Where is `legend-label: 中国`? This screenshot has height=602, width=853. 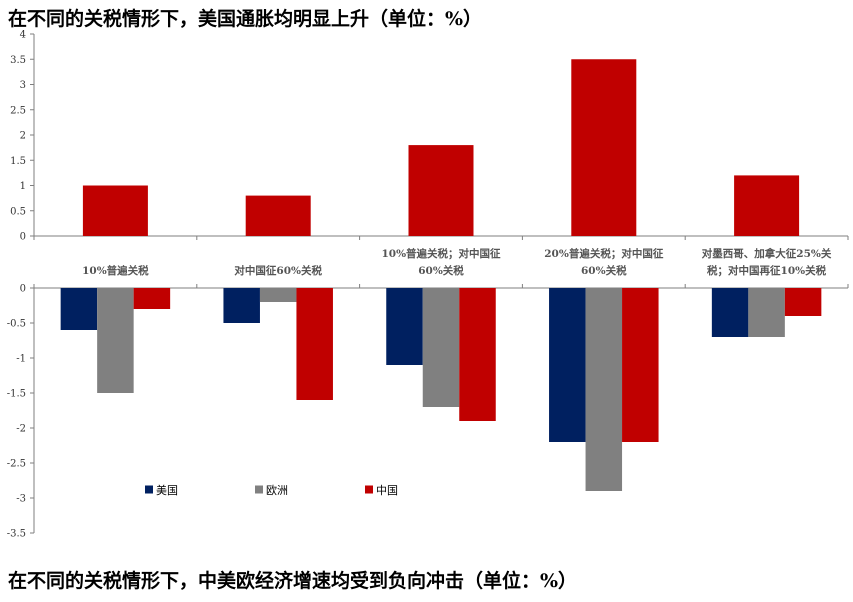
legend-label: 中国 is located at coordinates (387, 490).